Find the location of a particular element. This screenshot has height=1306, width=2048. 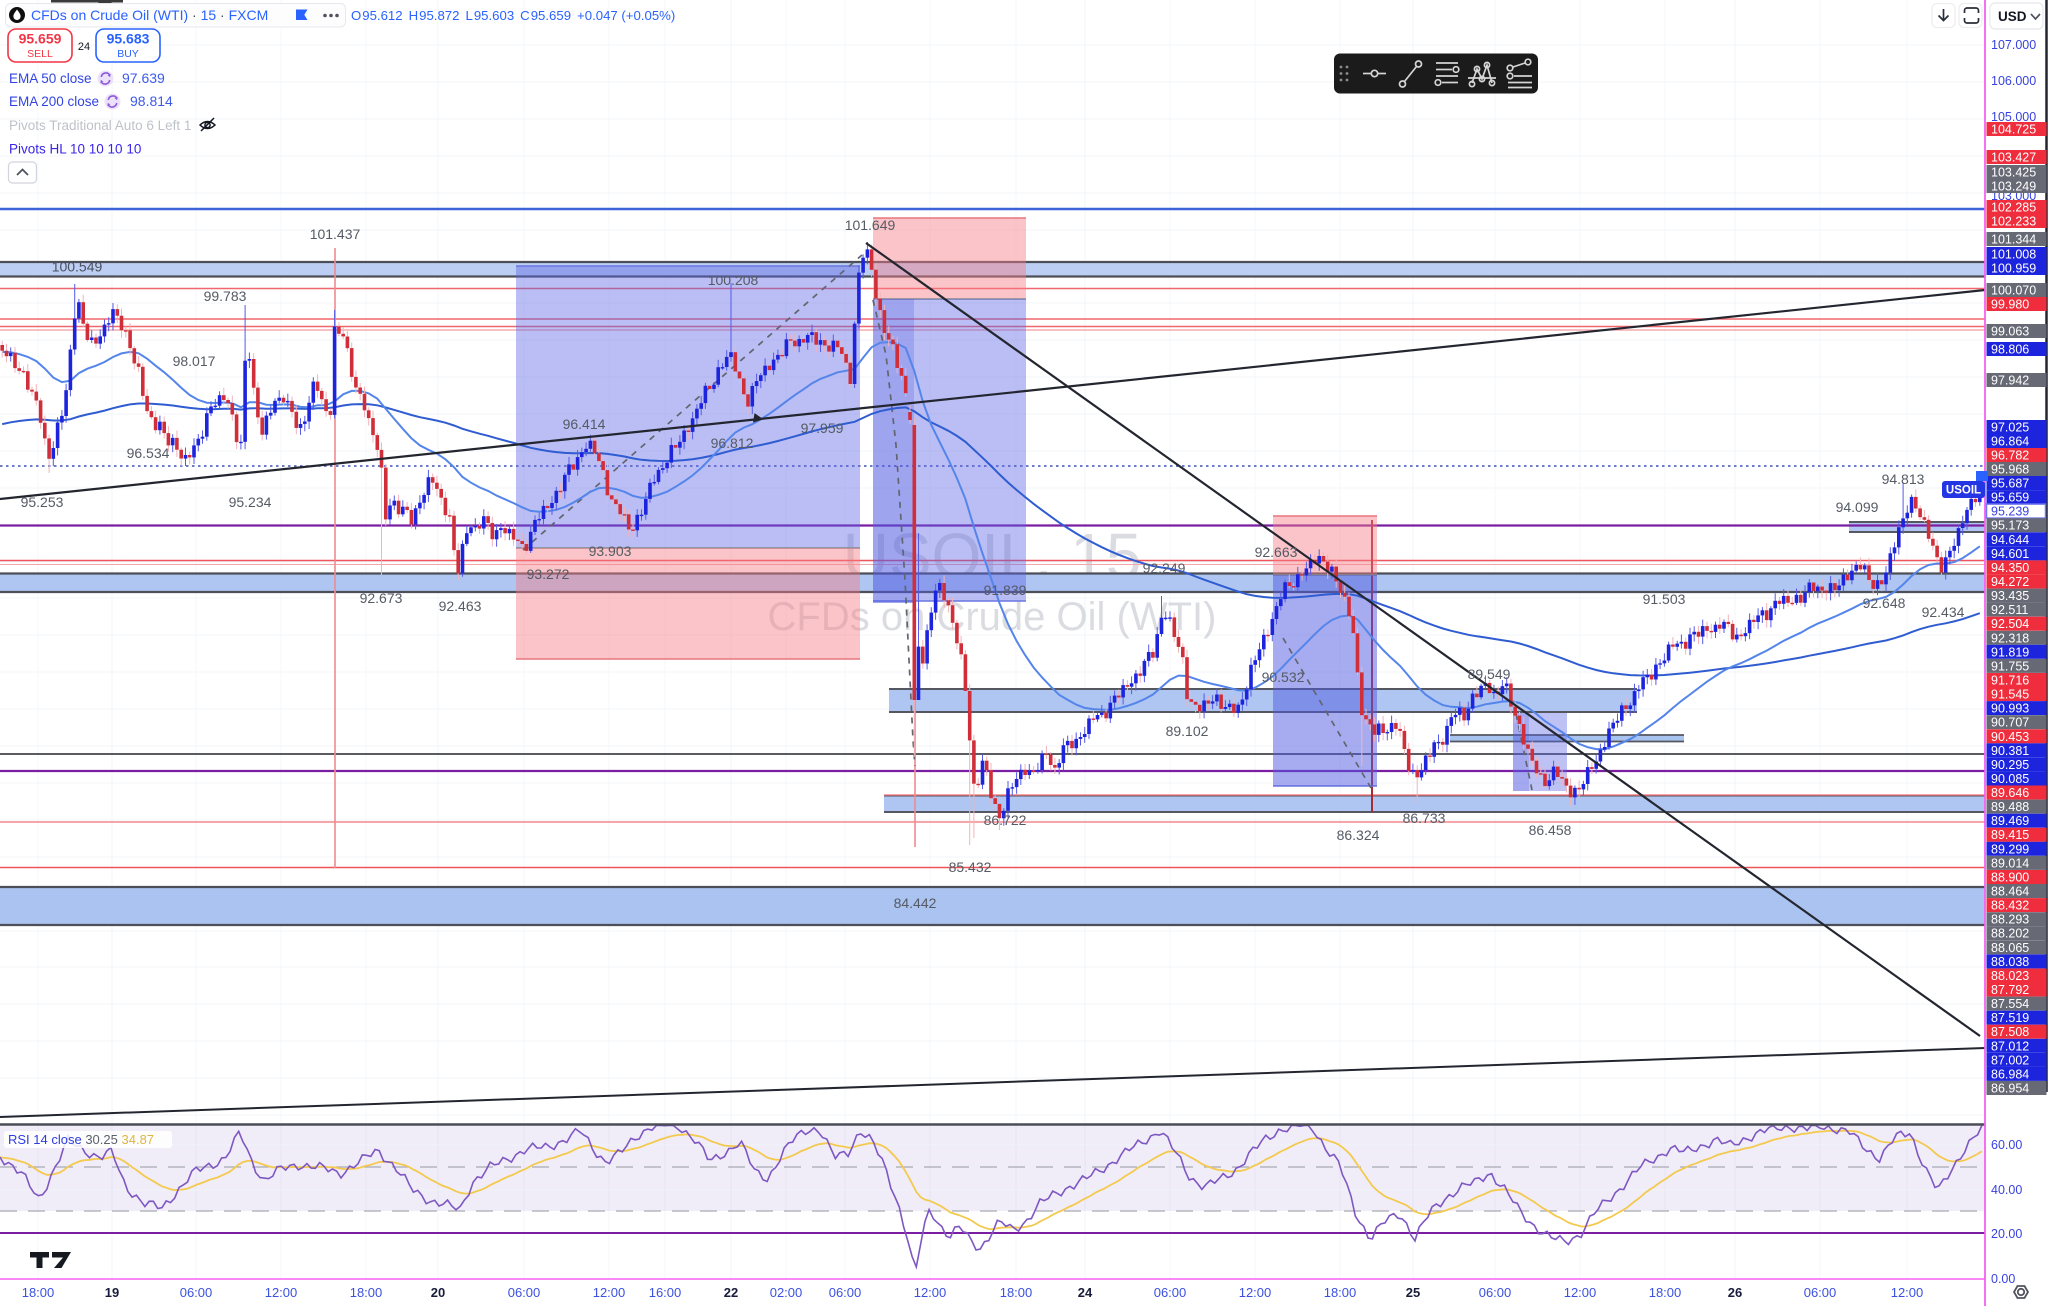

svg-text: 103.425 is located at coordinates (2013, 173).